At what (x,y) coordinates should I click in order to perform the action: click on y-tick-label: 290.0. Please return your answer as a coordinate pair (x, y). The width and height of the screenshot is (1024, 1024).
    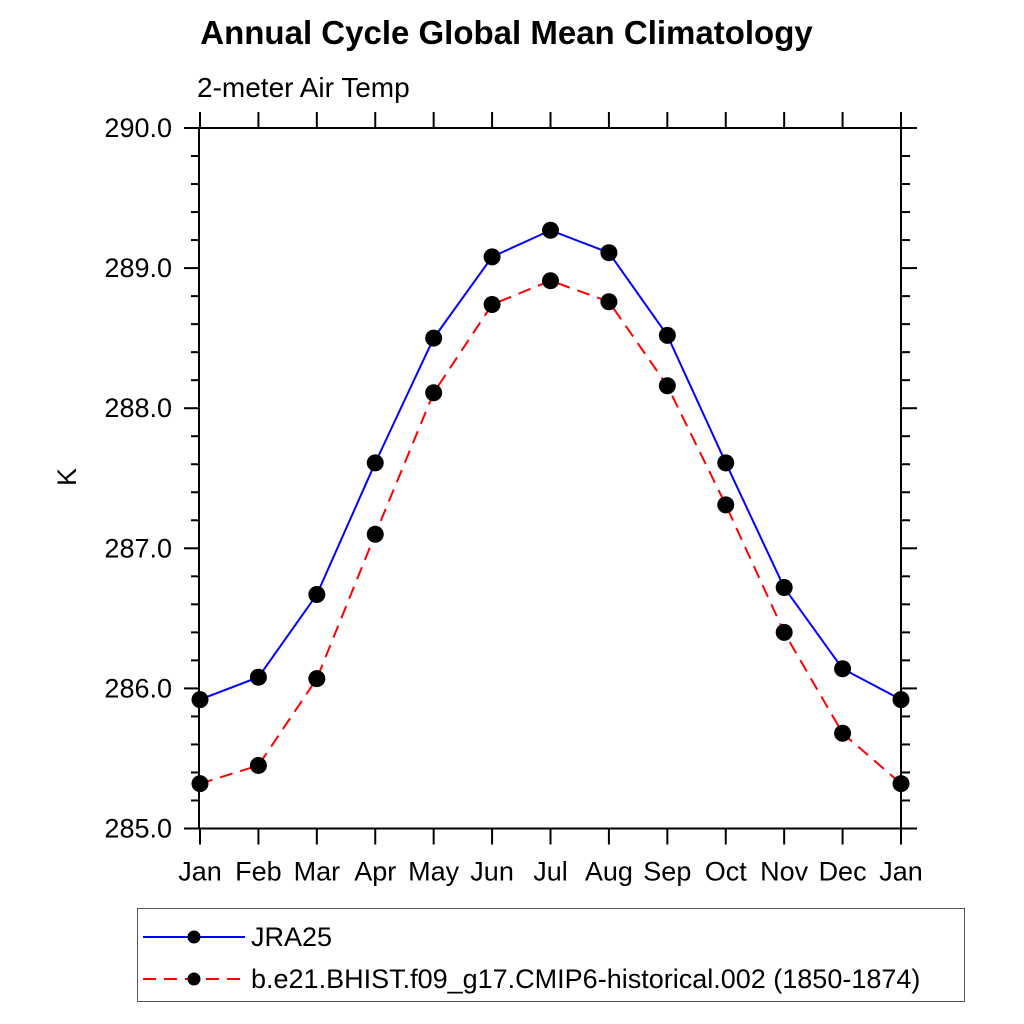
    Looking at the image, I should click on (138, 128).